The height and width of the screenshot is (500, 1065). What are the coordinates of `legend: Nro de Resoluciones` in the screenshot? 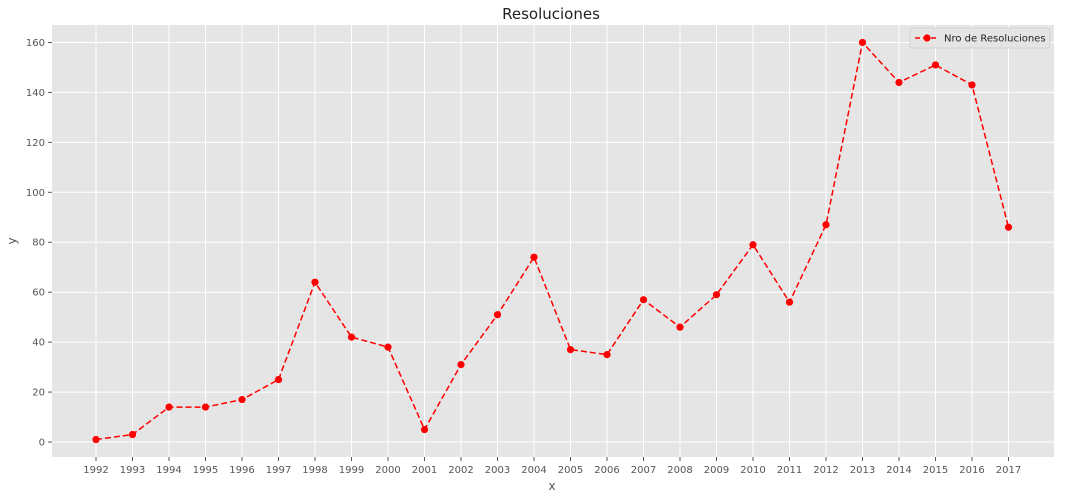 It's located at (980, 38).